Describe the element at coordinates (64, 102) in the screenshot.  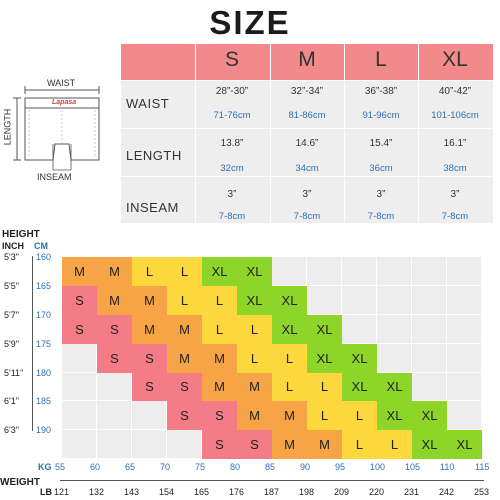
I see `brand-logo: Lapasa` at that location.